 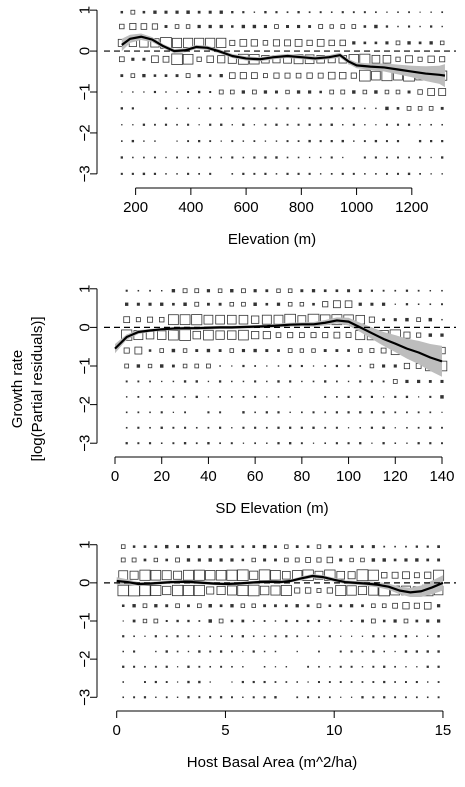 I want to click on y-tick-label: −3, so click(x=84, y=173).